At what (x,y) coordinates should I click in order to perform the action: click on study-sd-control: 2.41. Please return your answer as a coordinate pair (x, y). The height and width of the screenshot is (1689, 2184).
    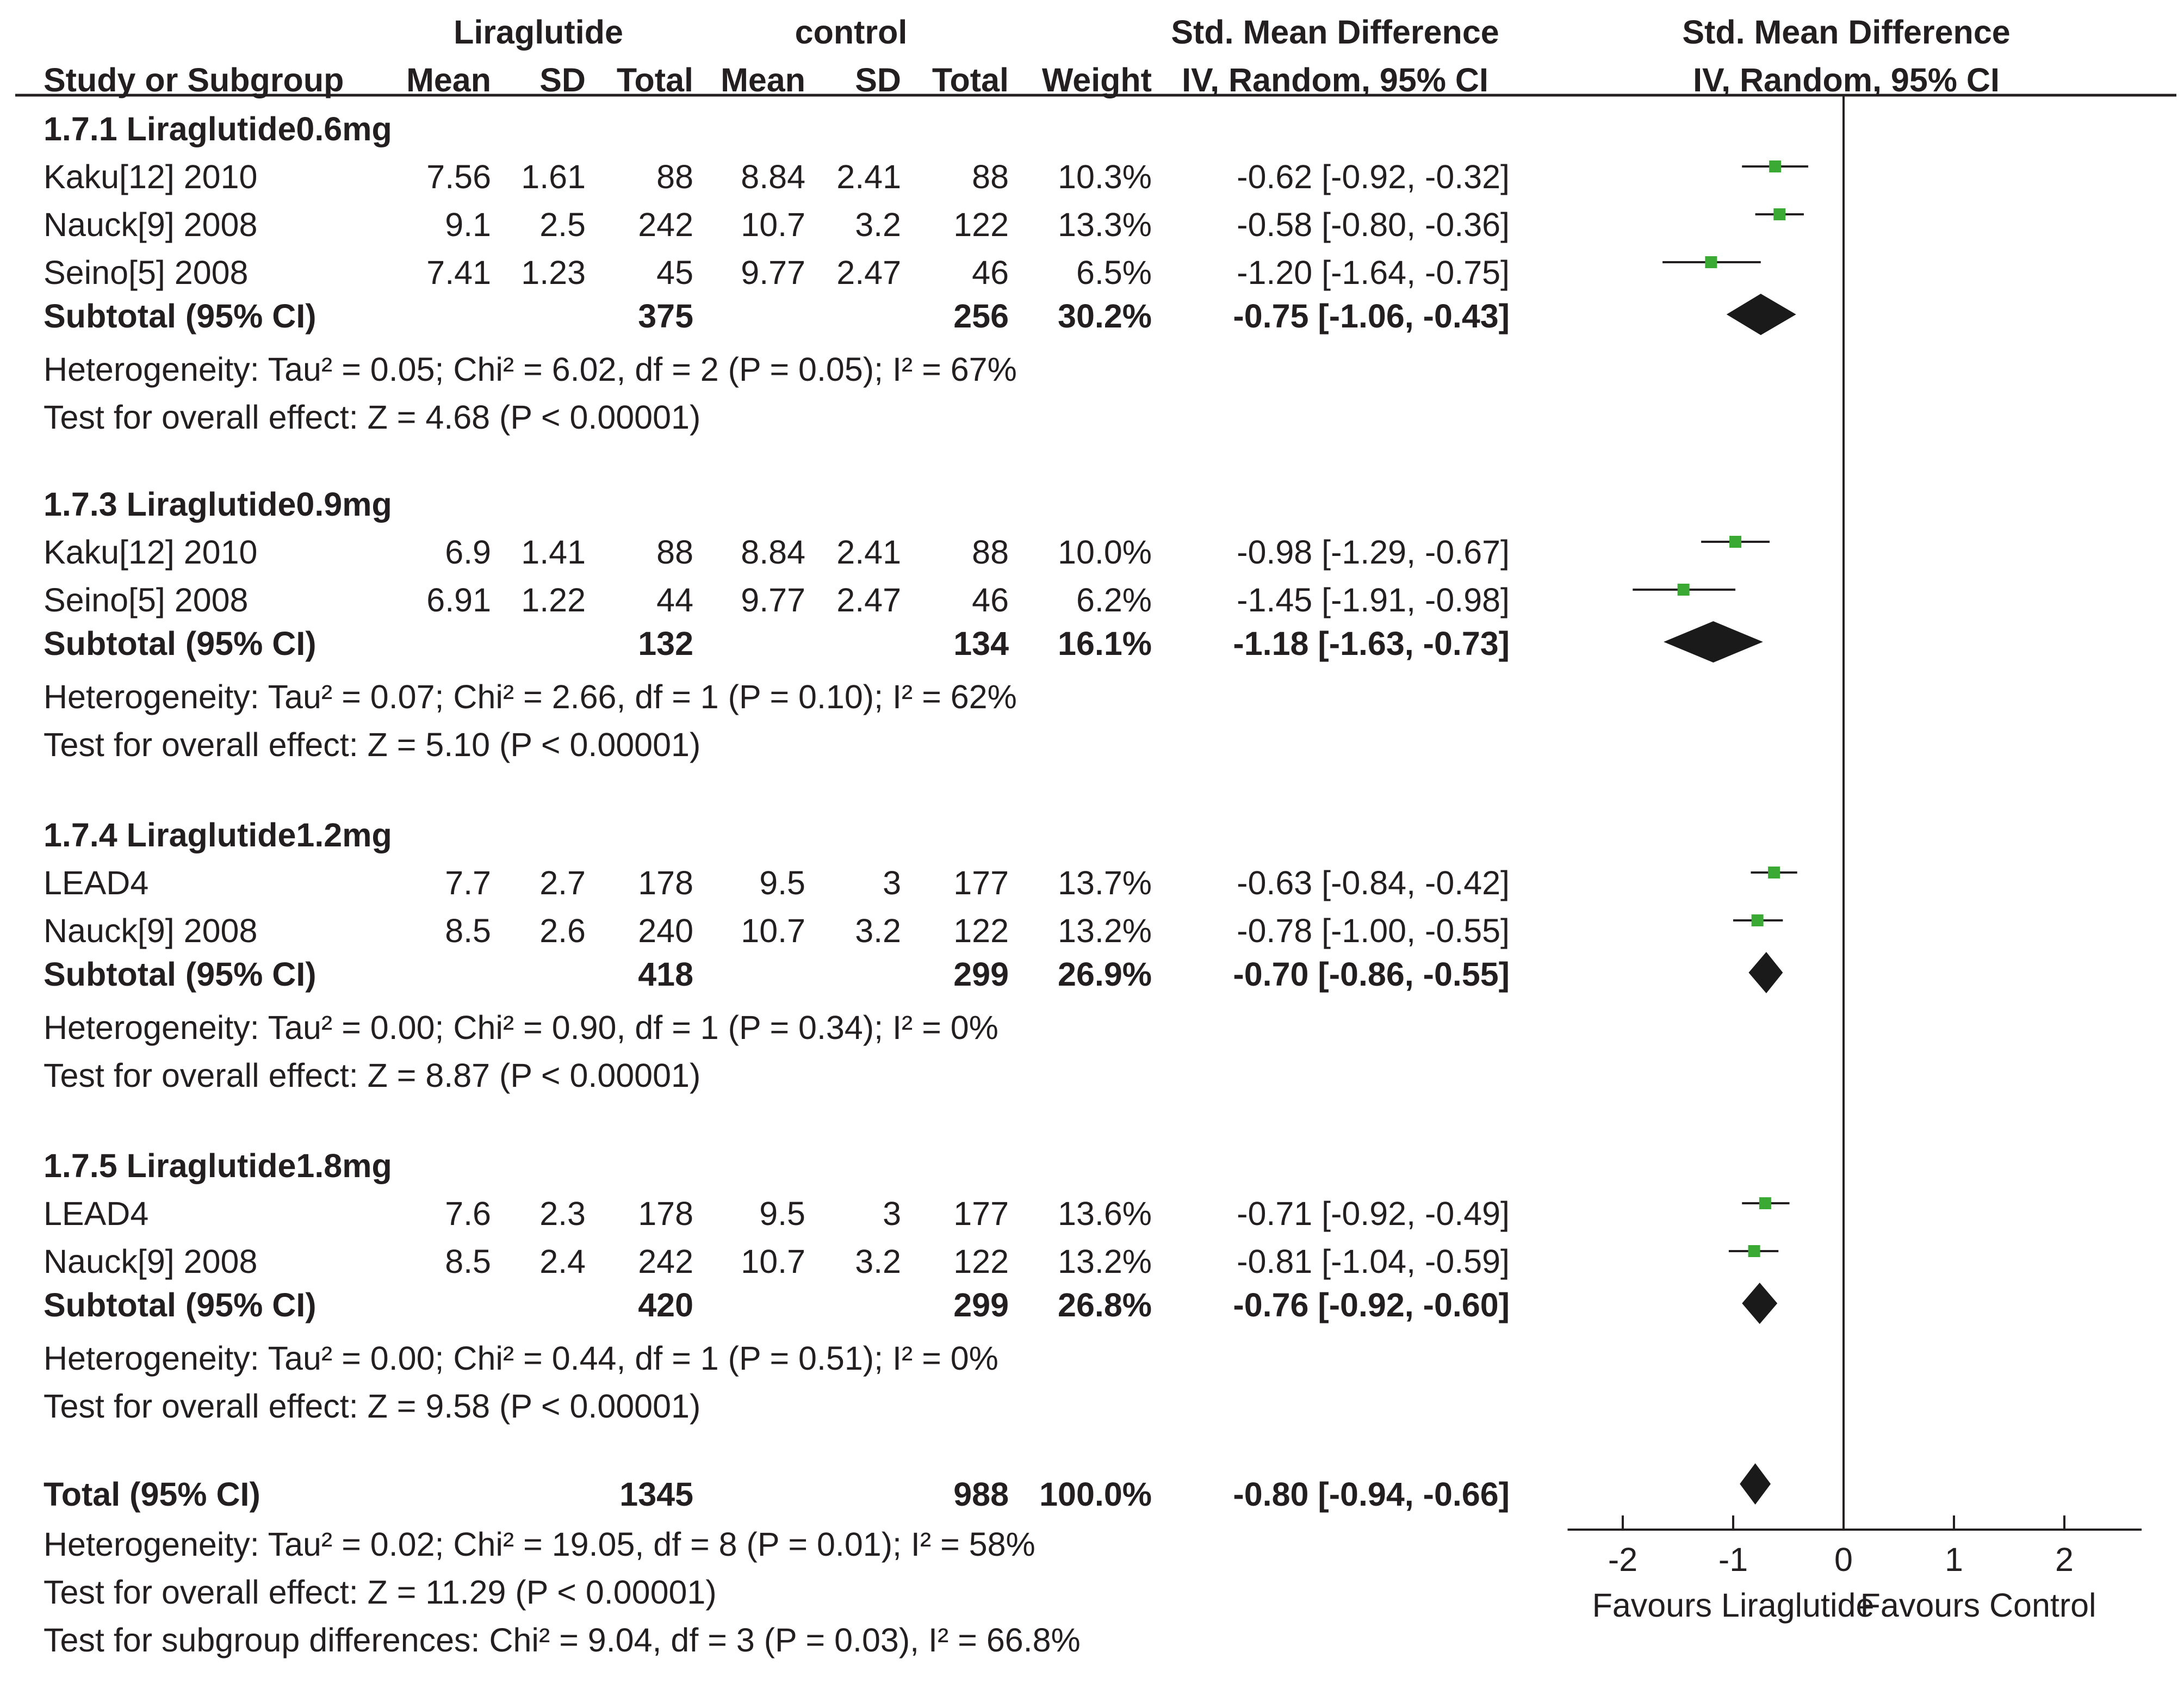
    Looking at the image, I should click on (868, 552).